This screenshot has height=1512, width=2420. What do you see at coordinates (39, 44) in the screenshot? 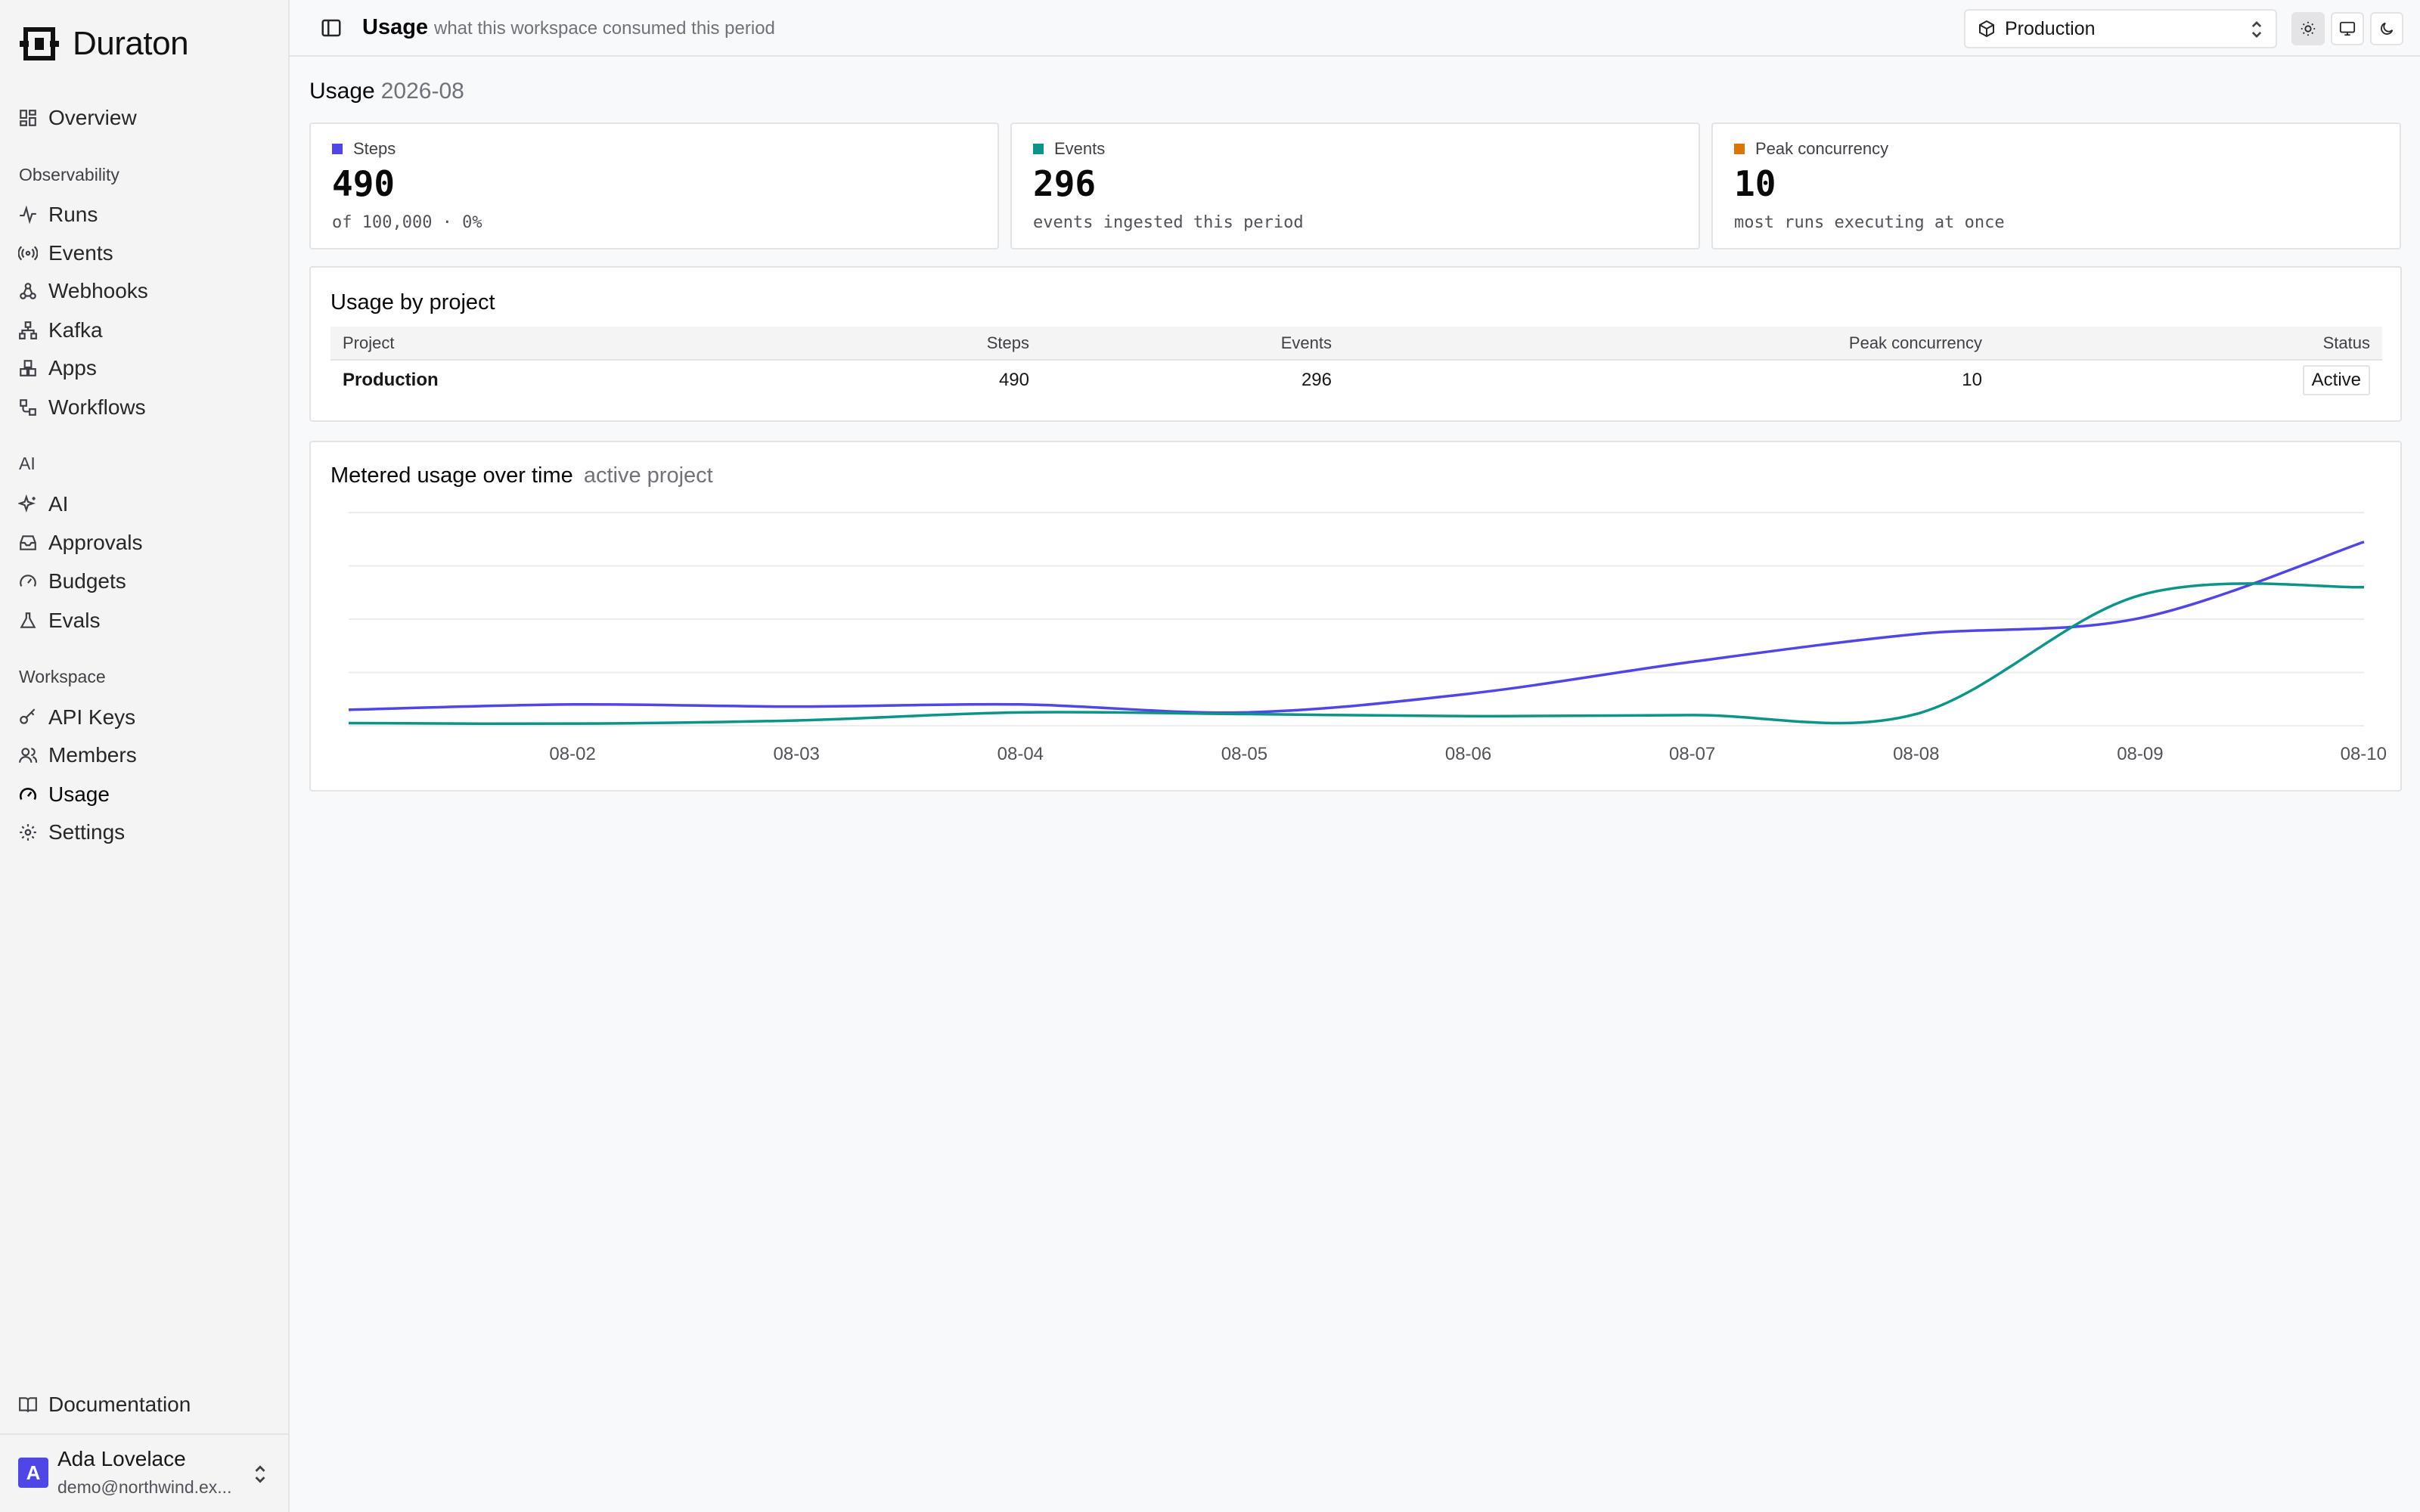
I see `duraton-logo-icon` at bounding box center [39, 44].